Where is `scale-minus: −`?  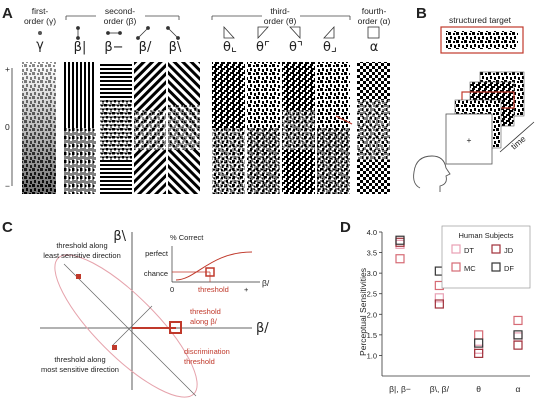 scale-minus: − is located at coordinates (7, 186).